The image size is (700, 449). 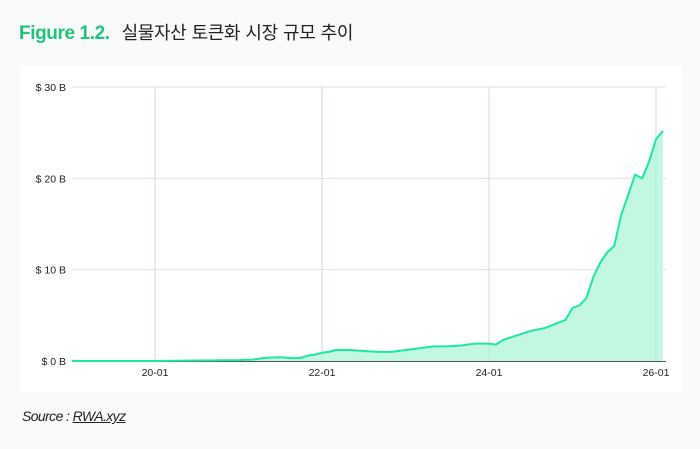 I want to click on y-tick-label: $ 10 B, so click(x=51, y=271).